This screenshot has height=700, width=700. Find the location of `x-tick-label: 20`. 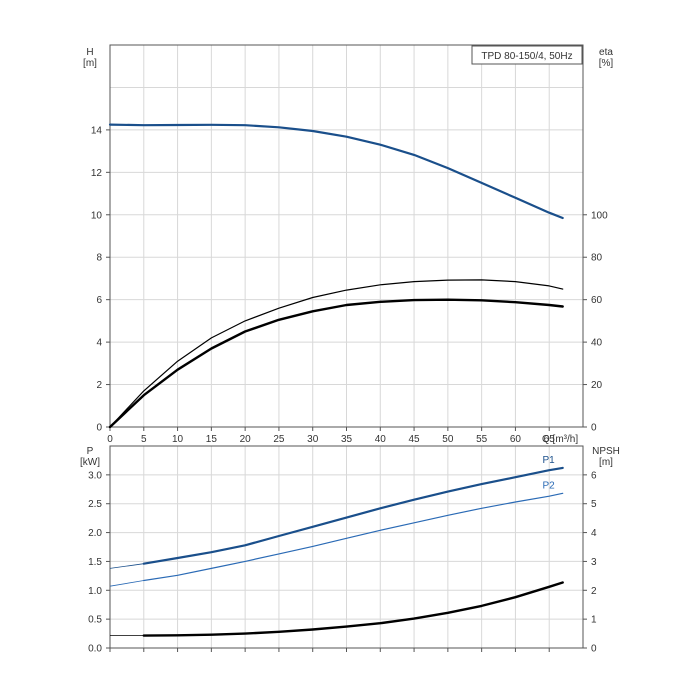

x-tick-label: 20 is located at coordinates (246, 439).